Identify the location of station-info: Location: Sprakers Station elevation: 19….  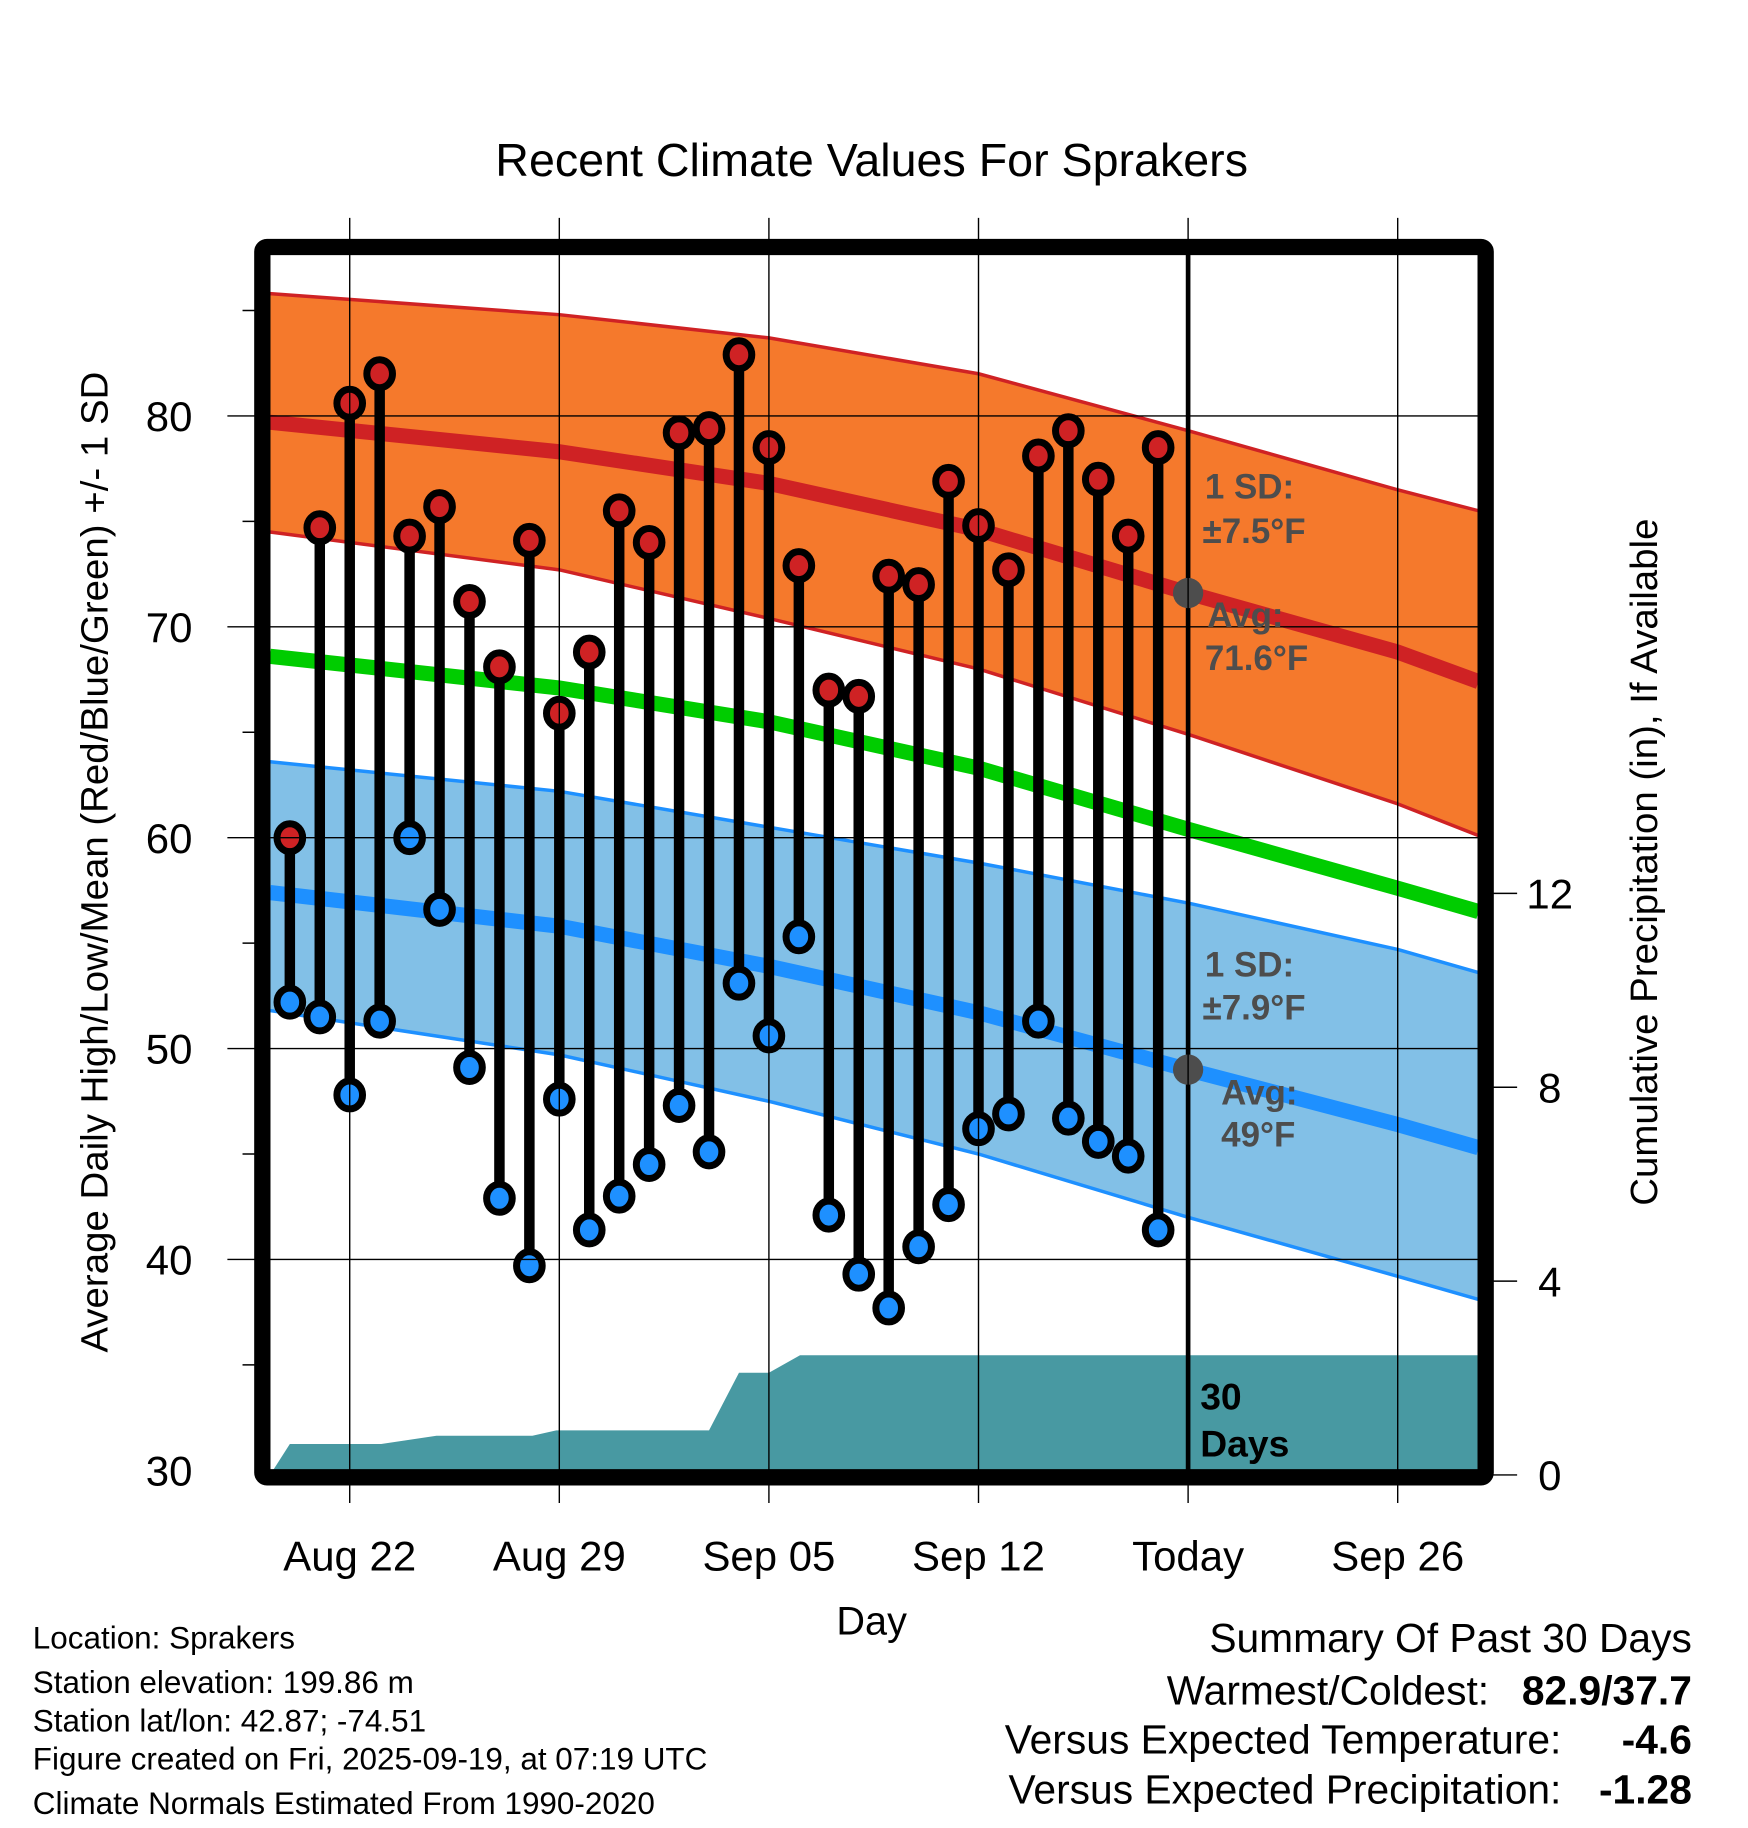
(370, 1721).